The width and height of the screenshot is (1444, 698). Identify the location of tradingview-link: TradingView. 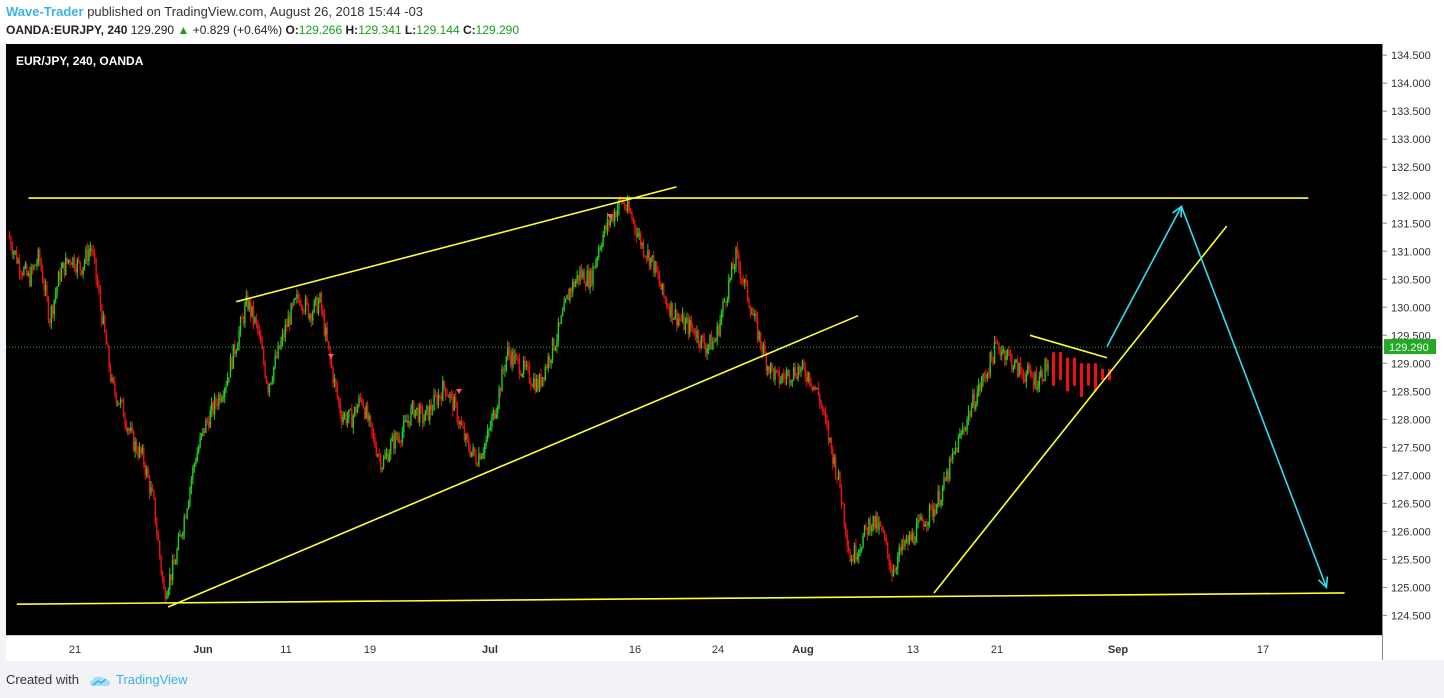
(152, 679).